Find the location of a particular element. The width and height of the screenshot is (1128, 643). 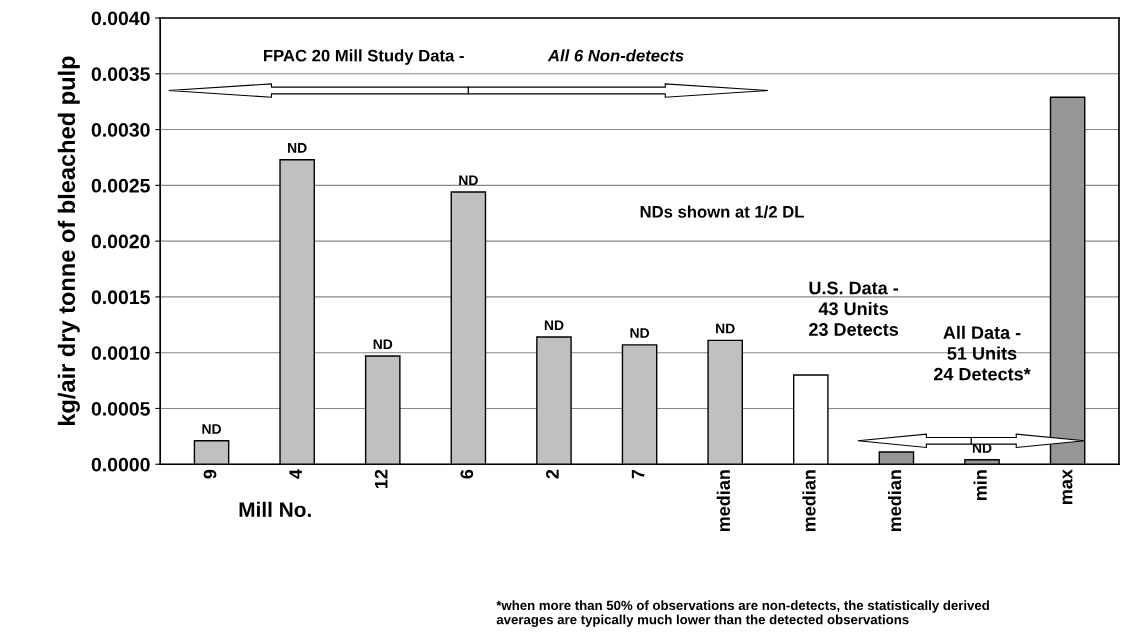

annotation: NDs shown at 1/2 DL is located at coordinates (722, 211).